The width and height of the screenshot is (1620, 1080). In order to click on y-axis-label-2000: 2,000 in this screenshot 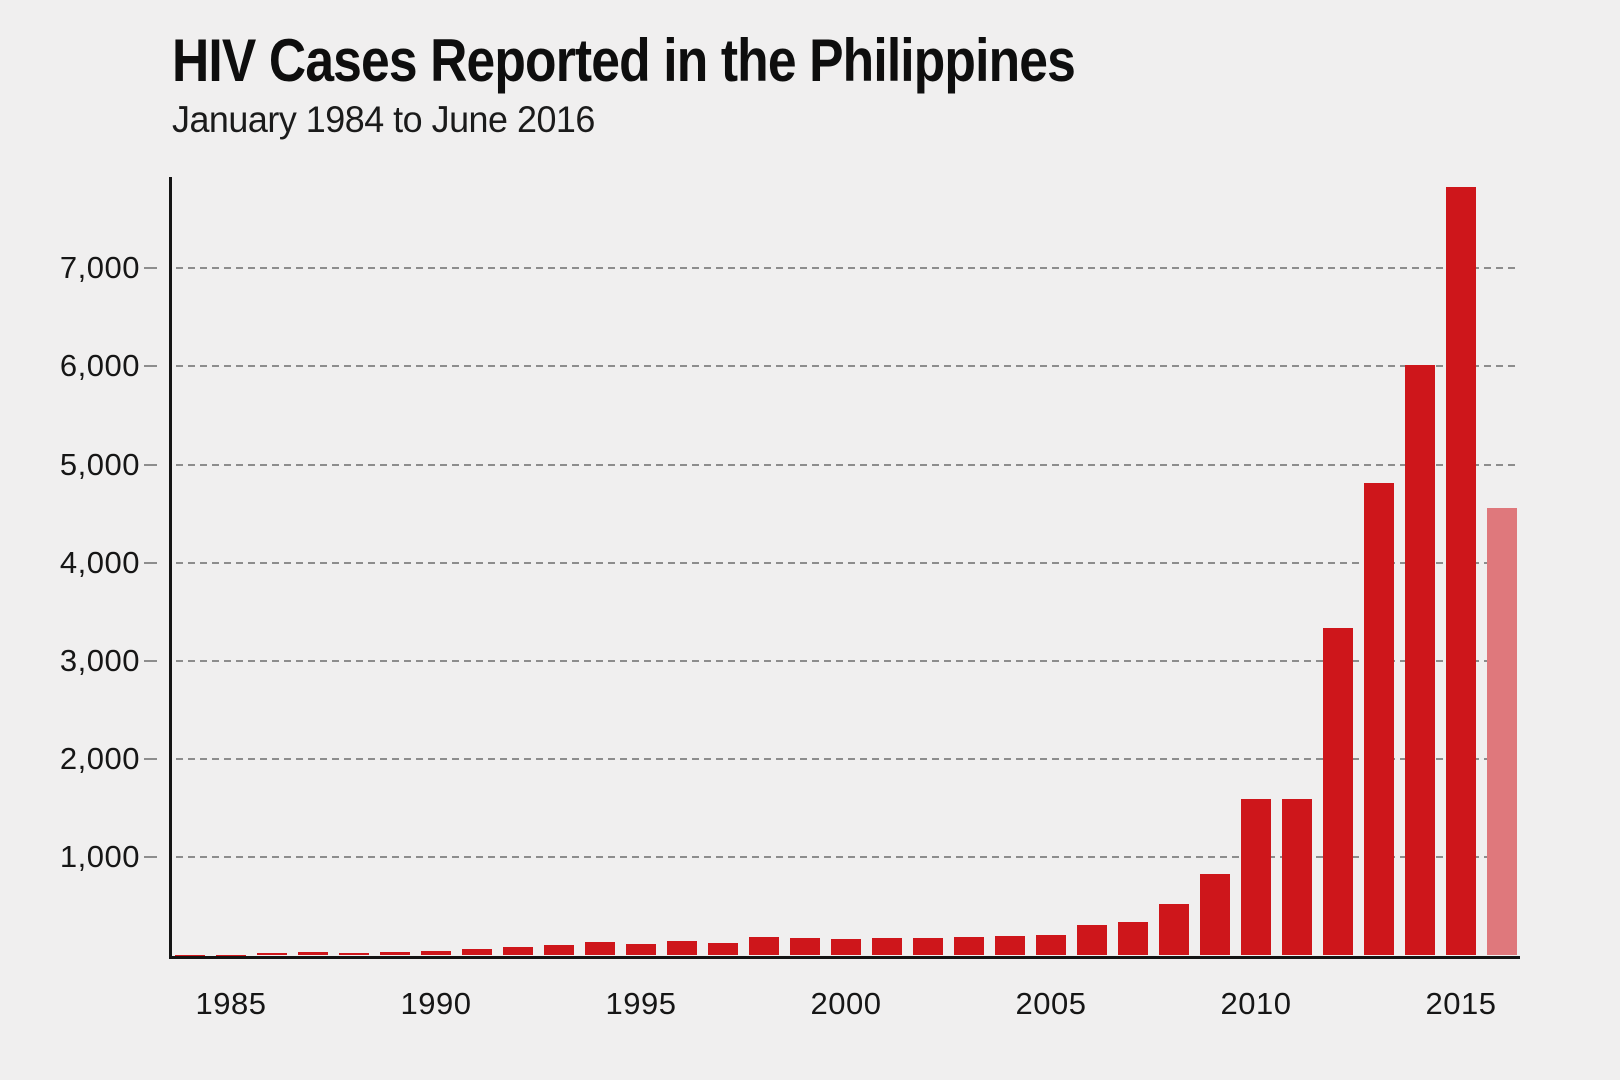, I will do `click(99, 759)`.